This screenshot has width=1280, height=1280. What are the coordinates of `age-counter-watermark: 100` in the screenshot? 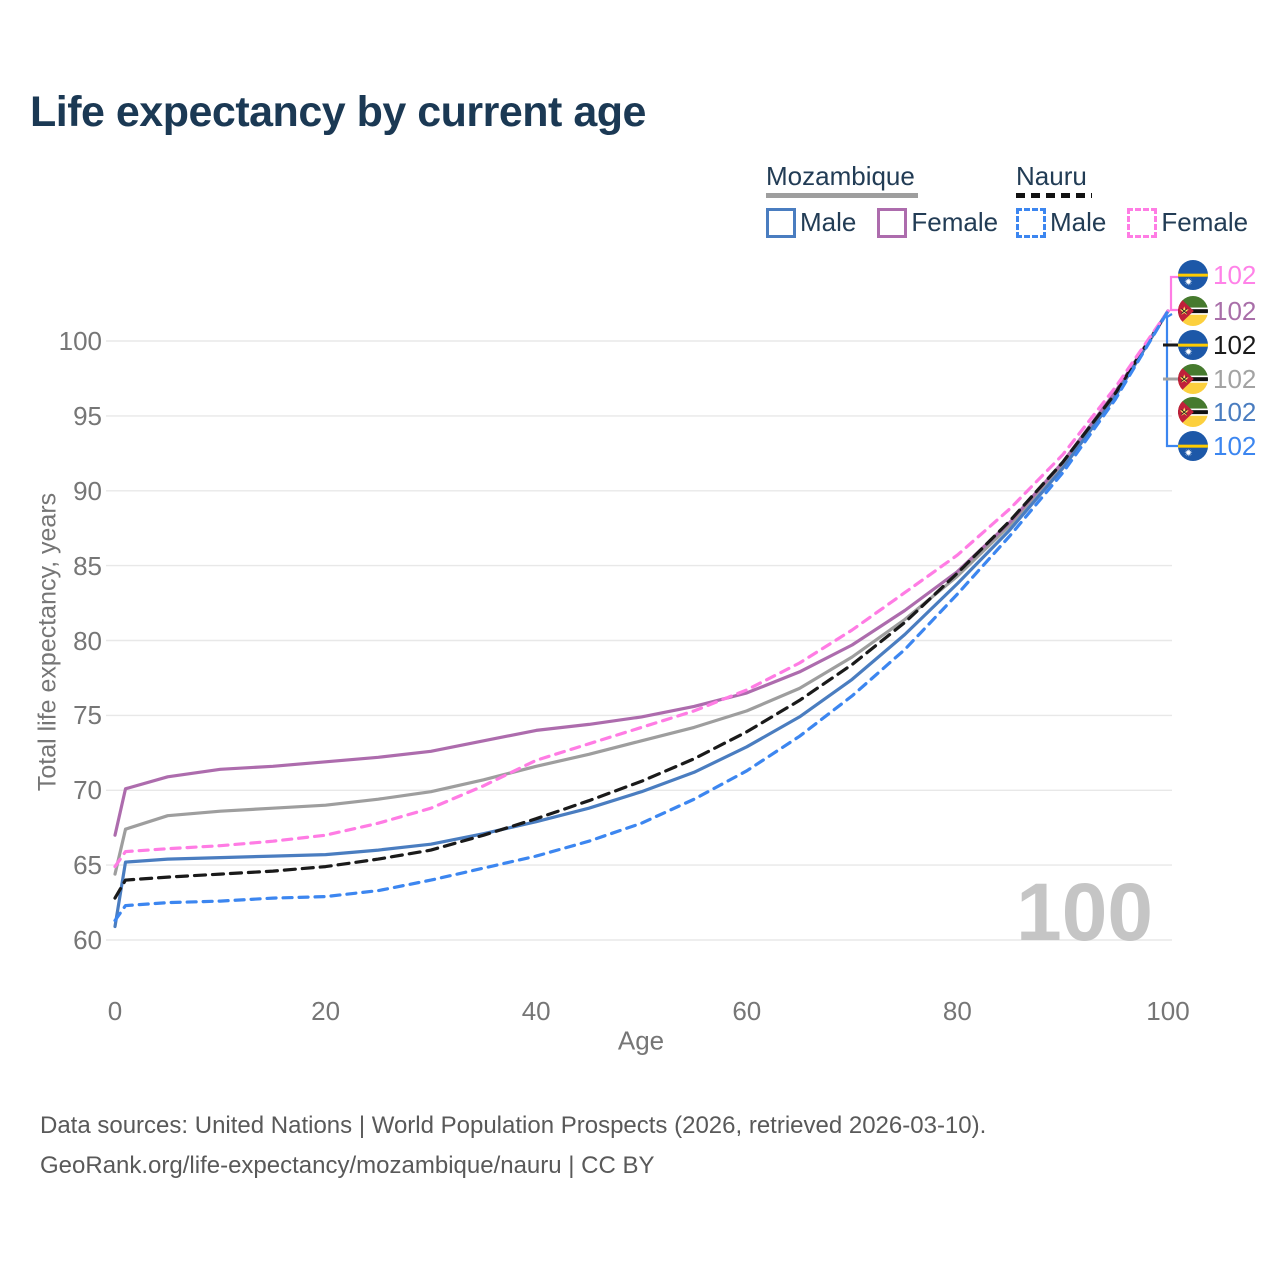 It's located at (1084, 912).